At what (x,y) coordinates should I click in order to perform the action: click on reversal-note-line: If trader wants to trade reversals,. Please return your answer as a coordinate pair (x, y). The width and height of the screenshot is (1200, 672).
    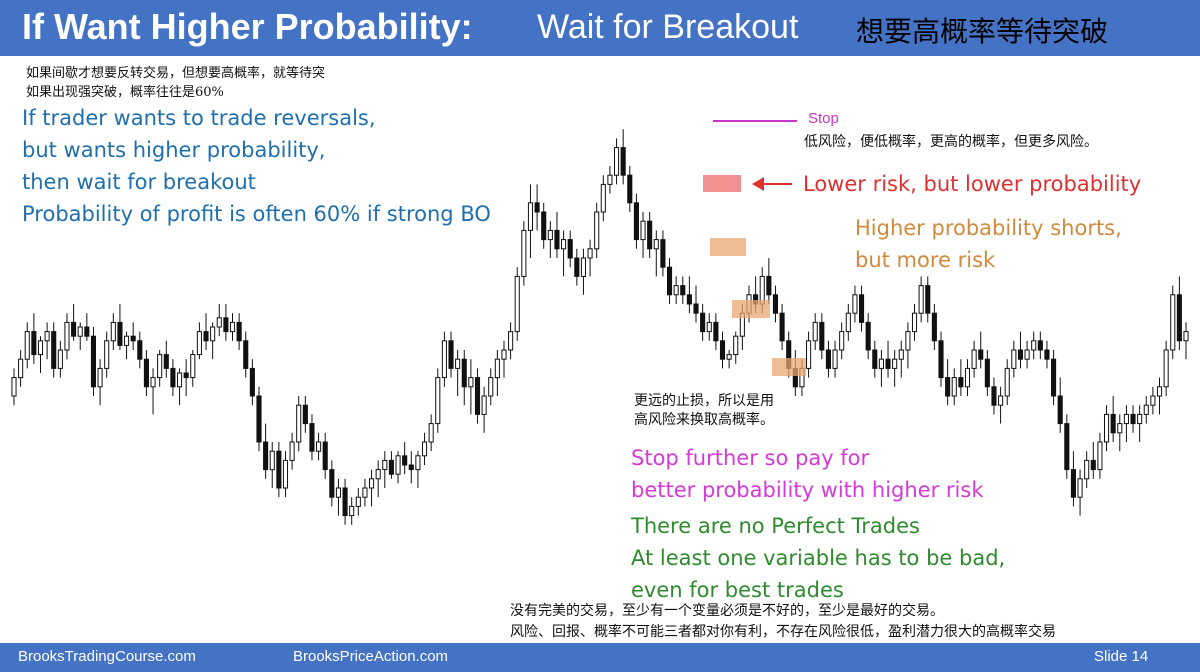
    Looking at the image, I should click on (199, 118).